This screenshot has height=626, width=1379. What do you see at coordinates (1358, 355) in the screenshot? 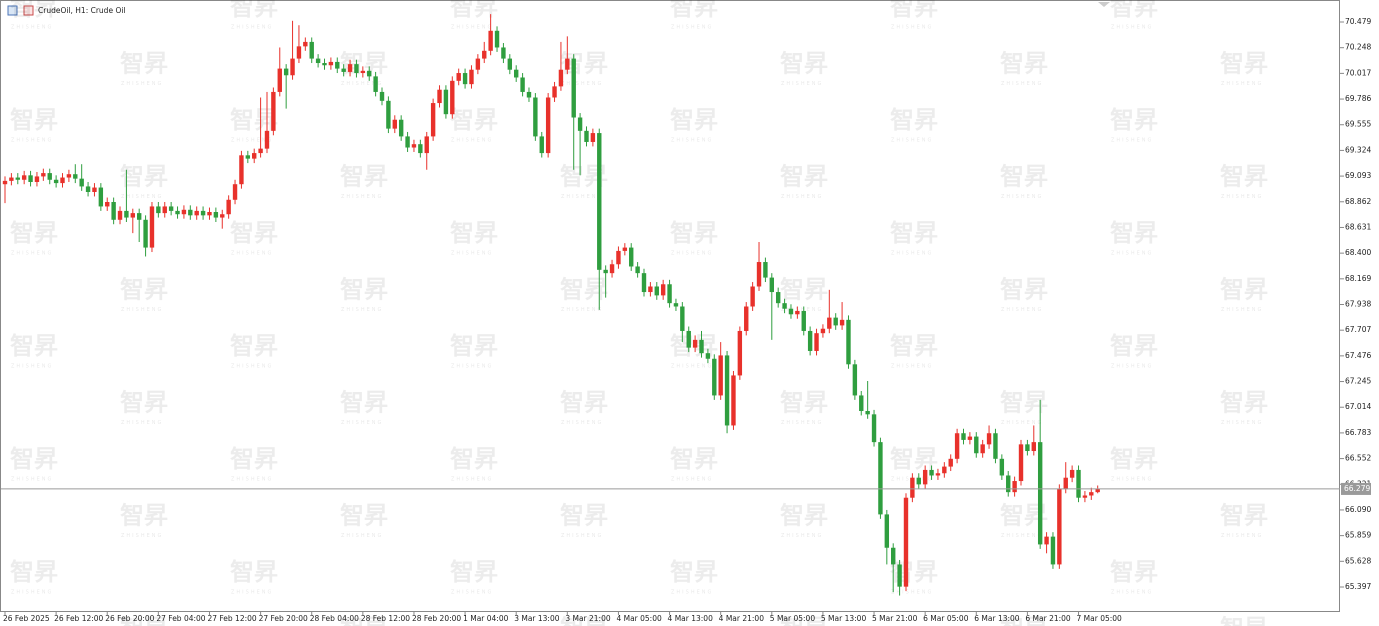
I see `y-tick-label: 67.476` at bounding box center [1358, 355].